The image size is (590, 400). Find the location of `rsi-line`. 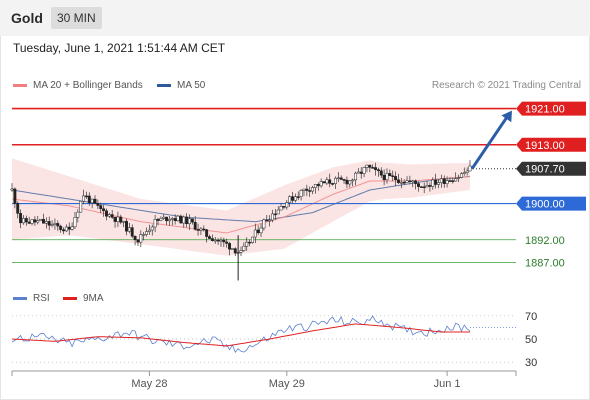

rsi-line is located at coordinates (241, 334).